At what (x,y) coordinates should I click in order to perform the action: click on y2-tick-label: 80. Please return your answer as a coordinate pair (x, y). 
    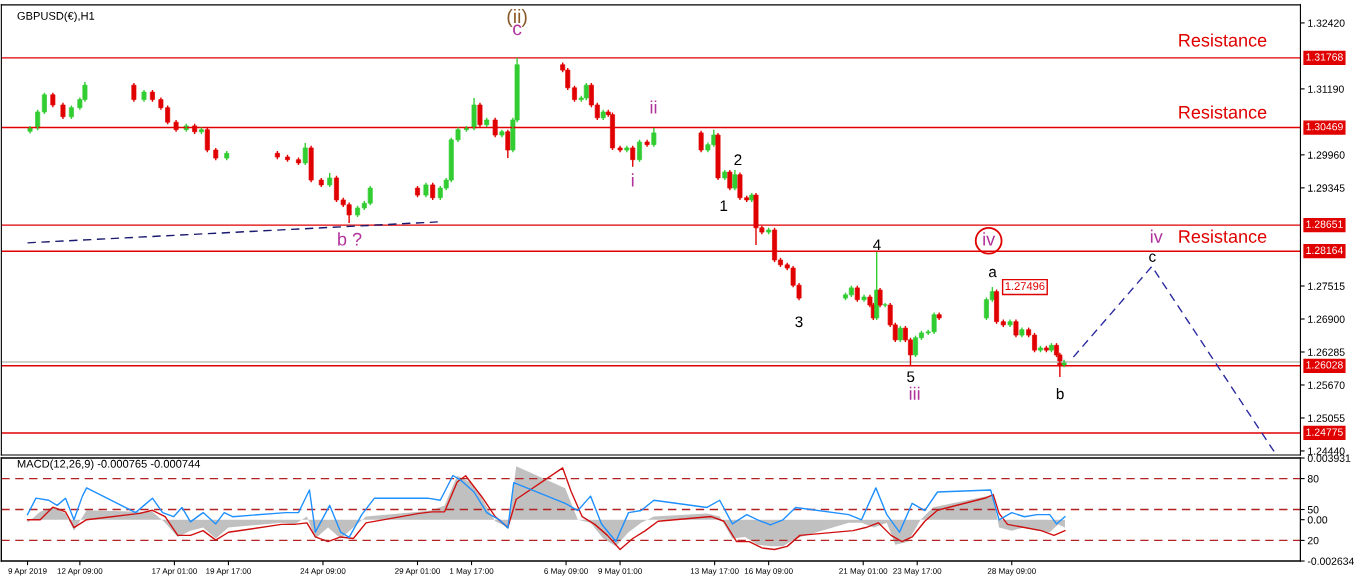
    Looking at the image, I should click on (1313, 479).